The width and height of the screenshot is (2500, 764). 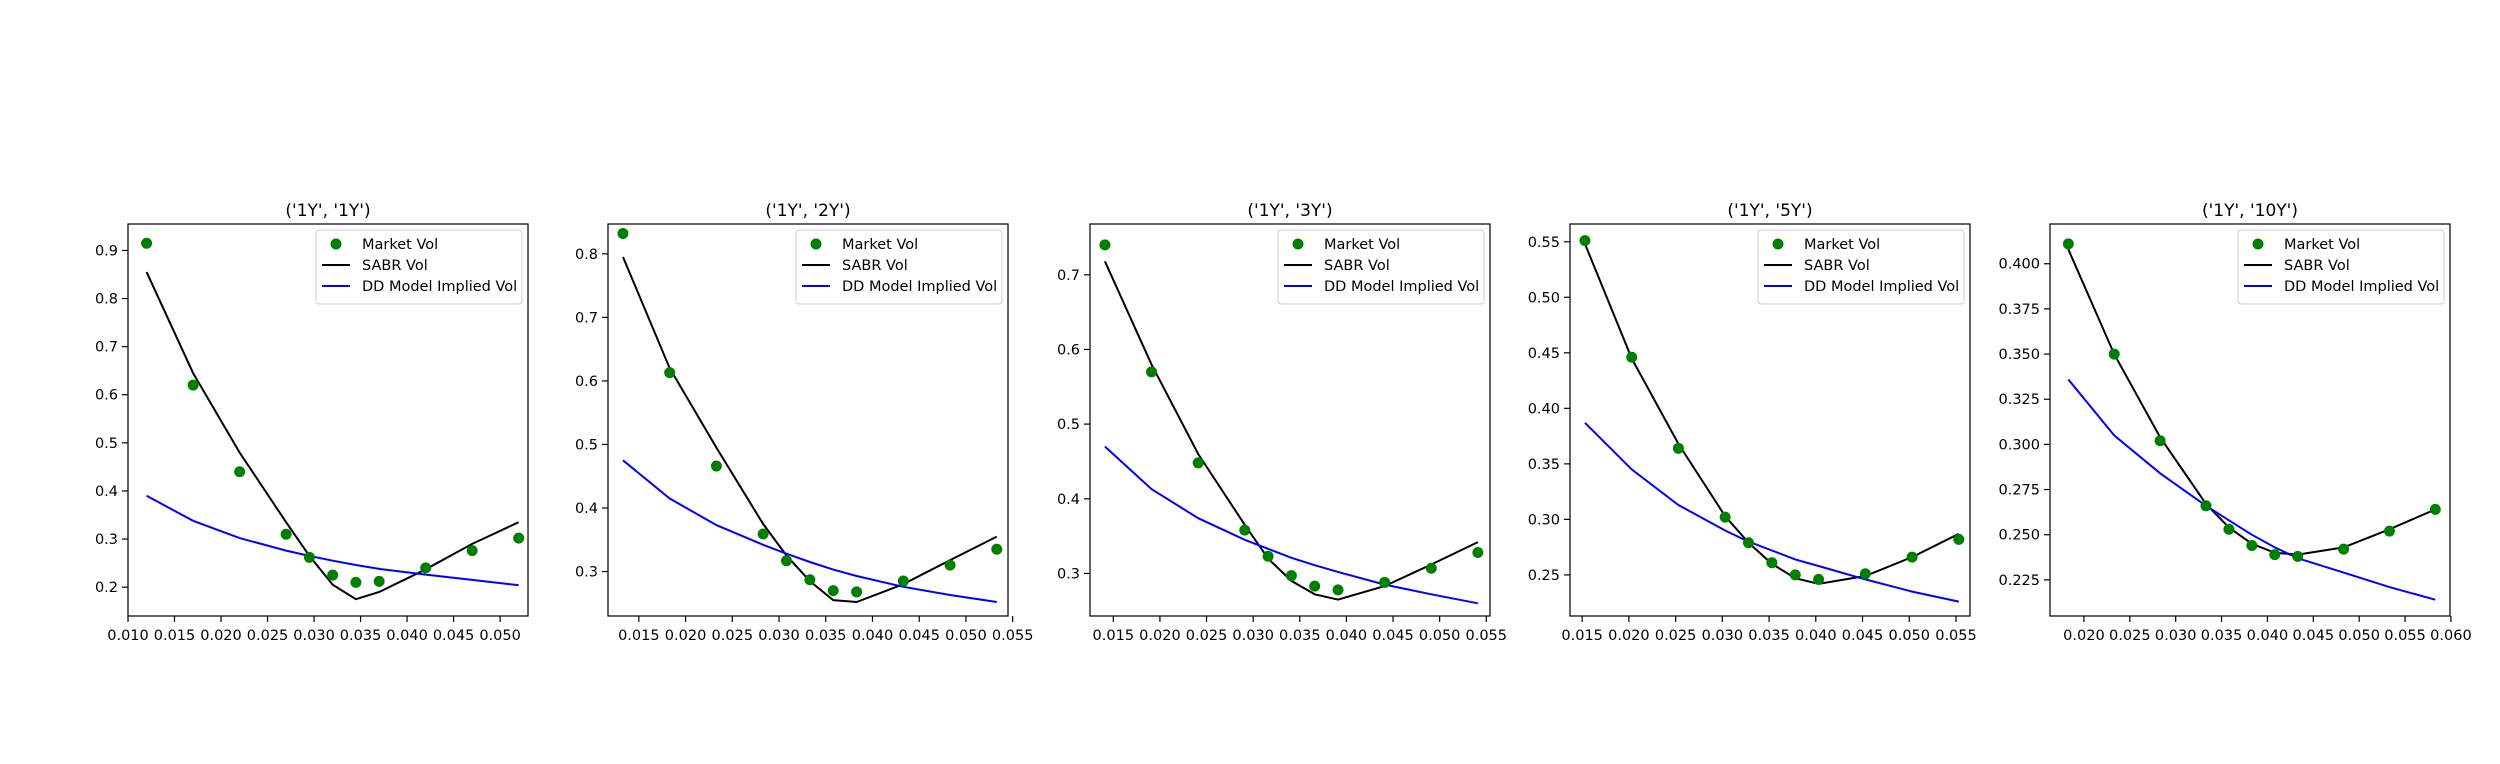 What do you see at coordinates (1544, 576) in the screenshot?
I see `y-tick-label: 0.25` at bounding box center [1544, 576].